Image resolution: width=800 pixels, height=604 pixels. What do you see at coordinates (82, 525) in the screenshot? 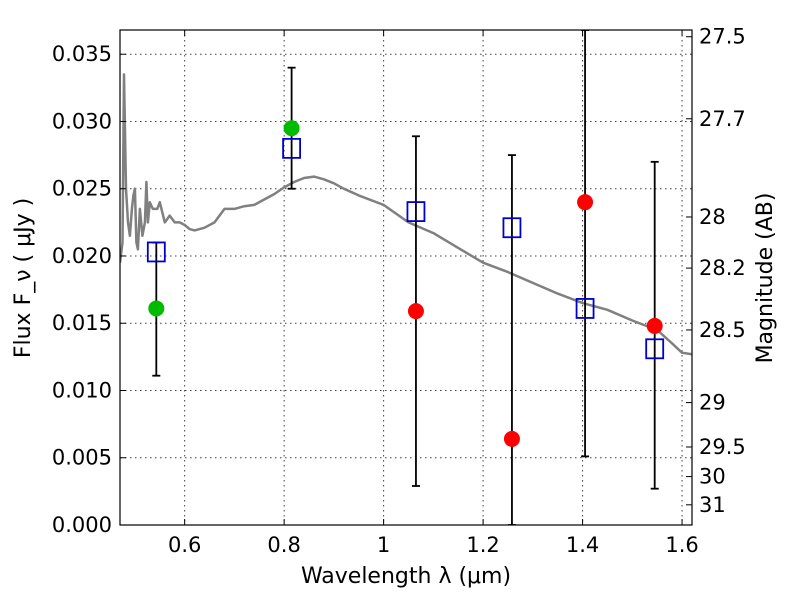
I see `y-tick-label: 0.000` at bounding box center [82, 525].